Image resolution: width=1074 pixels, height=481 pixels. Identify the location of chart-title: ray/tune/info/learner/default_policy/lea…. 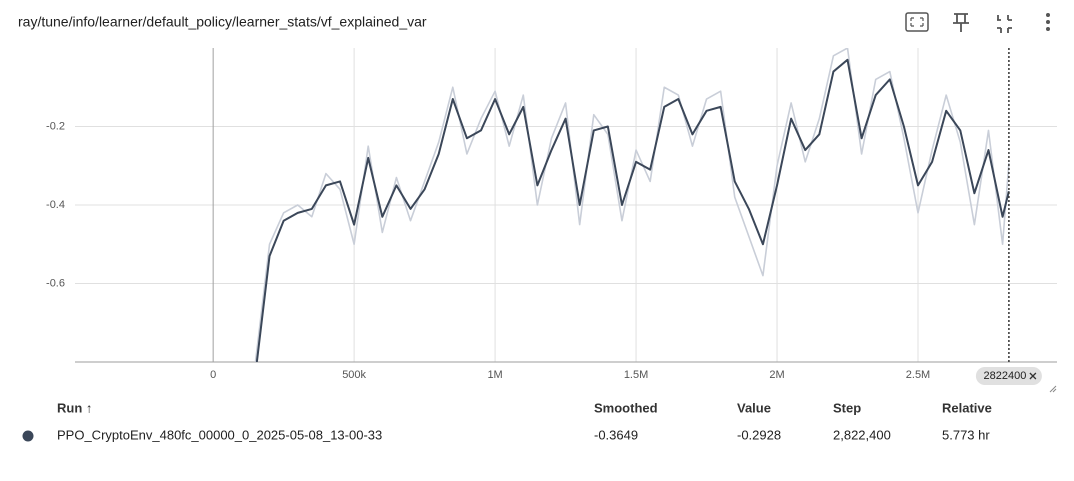
(222, 22).